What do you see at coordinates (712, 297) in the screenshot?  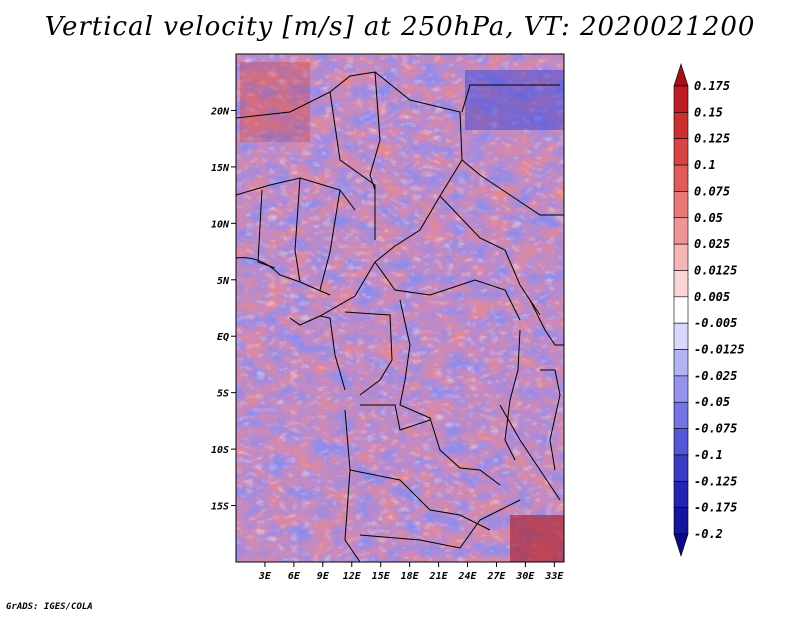 I see `colorbar-label: 0.005` at bounding box center [712, 297].